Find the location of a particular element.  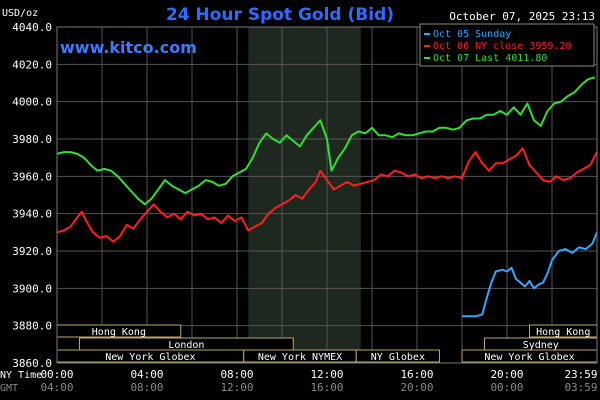

x-tick-label-gmt: 03:59 is located at coordinates (580, 387).